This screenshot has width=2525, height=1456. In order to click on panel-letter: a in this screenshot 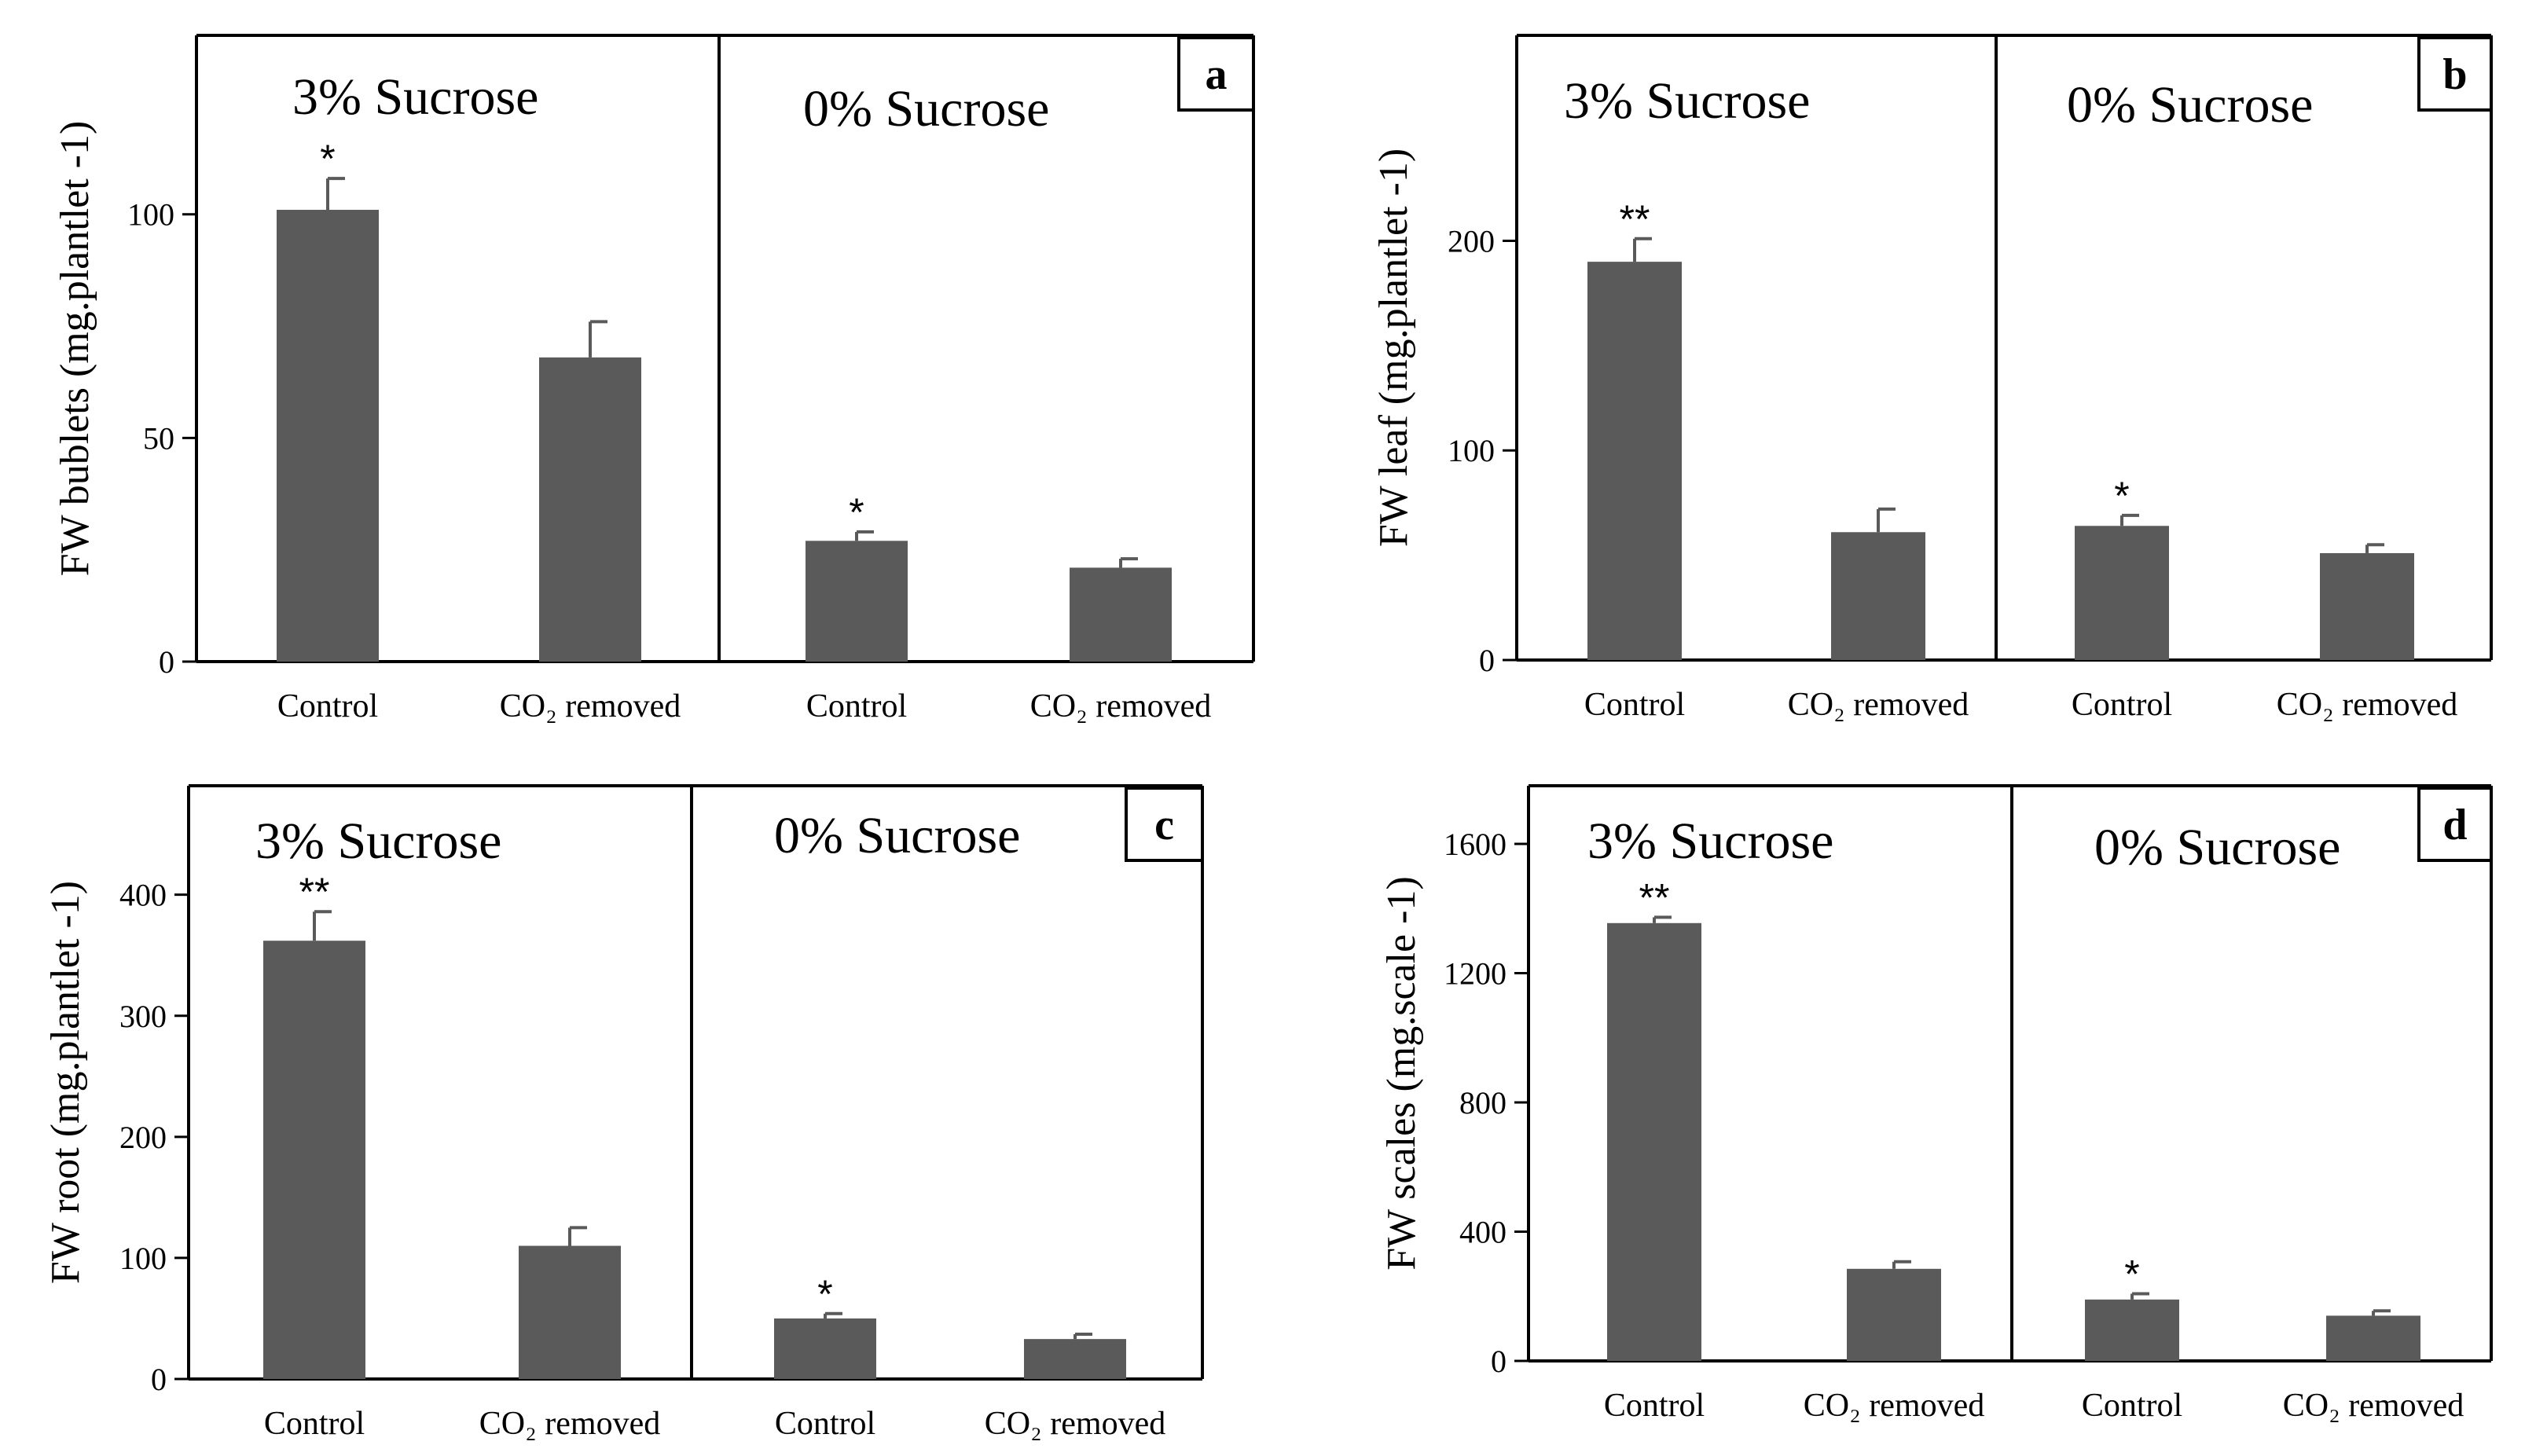, I will do `click(1217, 74)`.